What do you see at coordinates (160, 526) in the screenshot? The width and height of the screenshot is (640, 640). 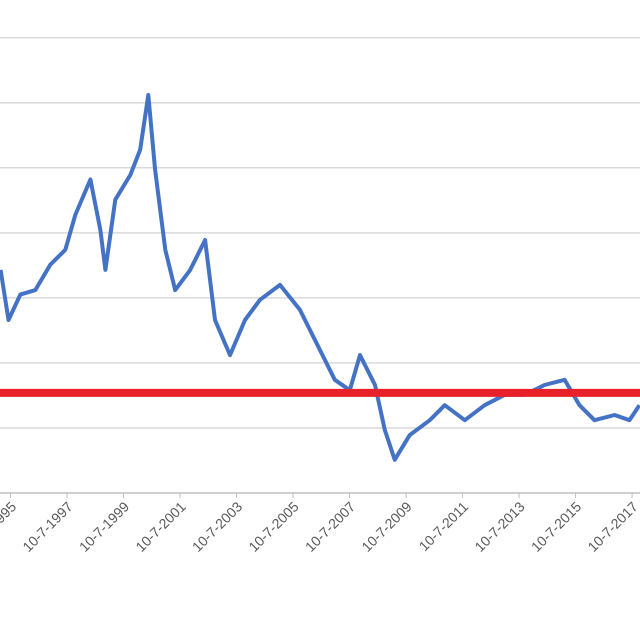 I see `x-tick-label: 10-7-2001` at bounding box center [160, 526].